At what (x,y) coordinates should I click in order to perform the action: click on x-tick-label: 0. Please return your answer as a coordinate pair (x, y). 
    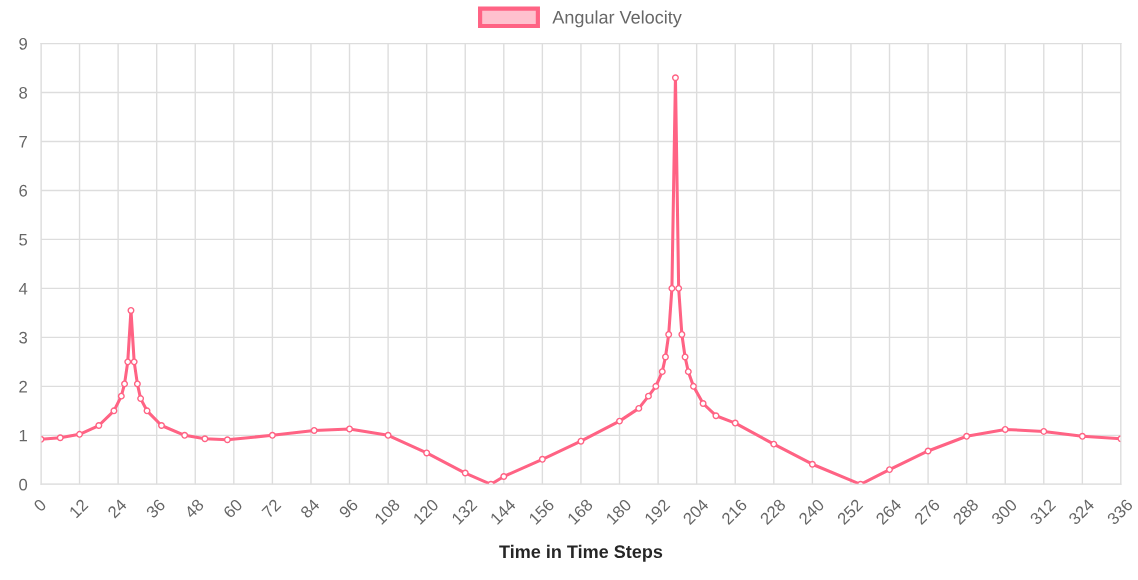
    Looking at the image, I should click on (39, 505).